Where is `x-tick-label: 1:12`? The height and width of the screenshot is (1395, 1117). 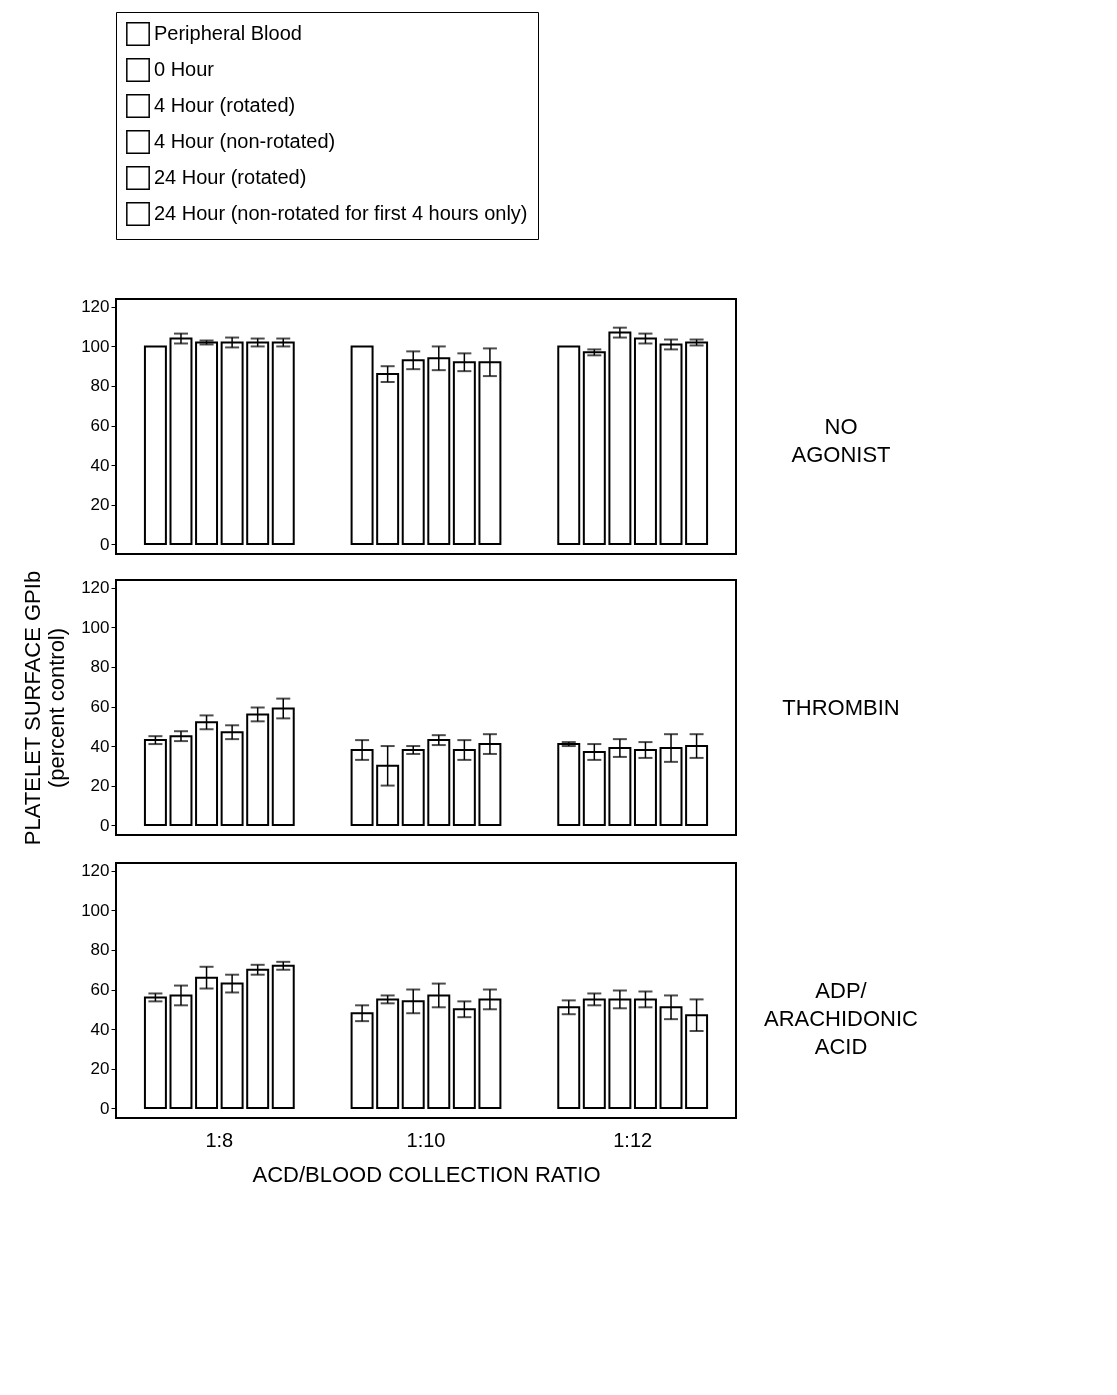 x-tick-label: 1:12 is located at coordinates (633, 1139).